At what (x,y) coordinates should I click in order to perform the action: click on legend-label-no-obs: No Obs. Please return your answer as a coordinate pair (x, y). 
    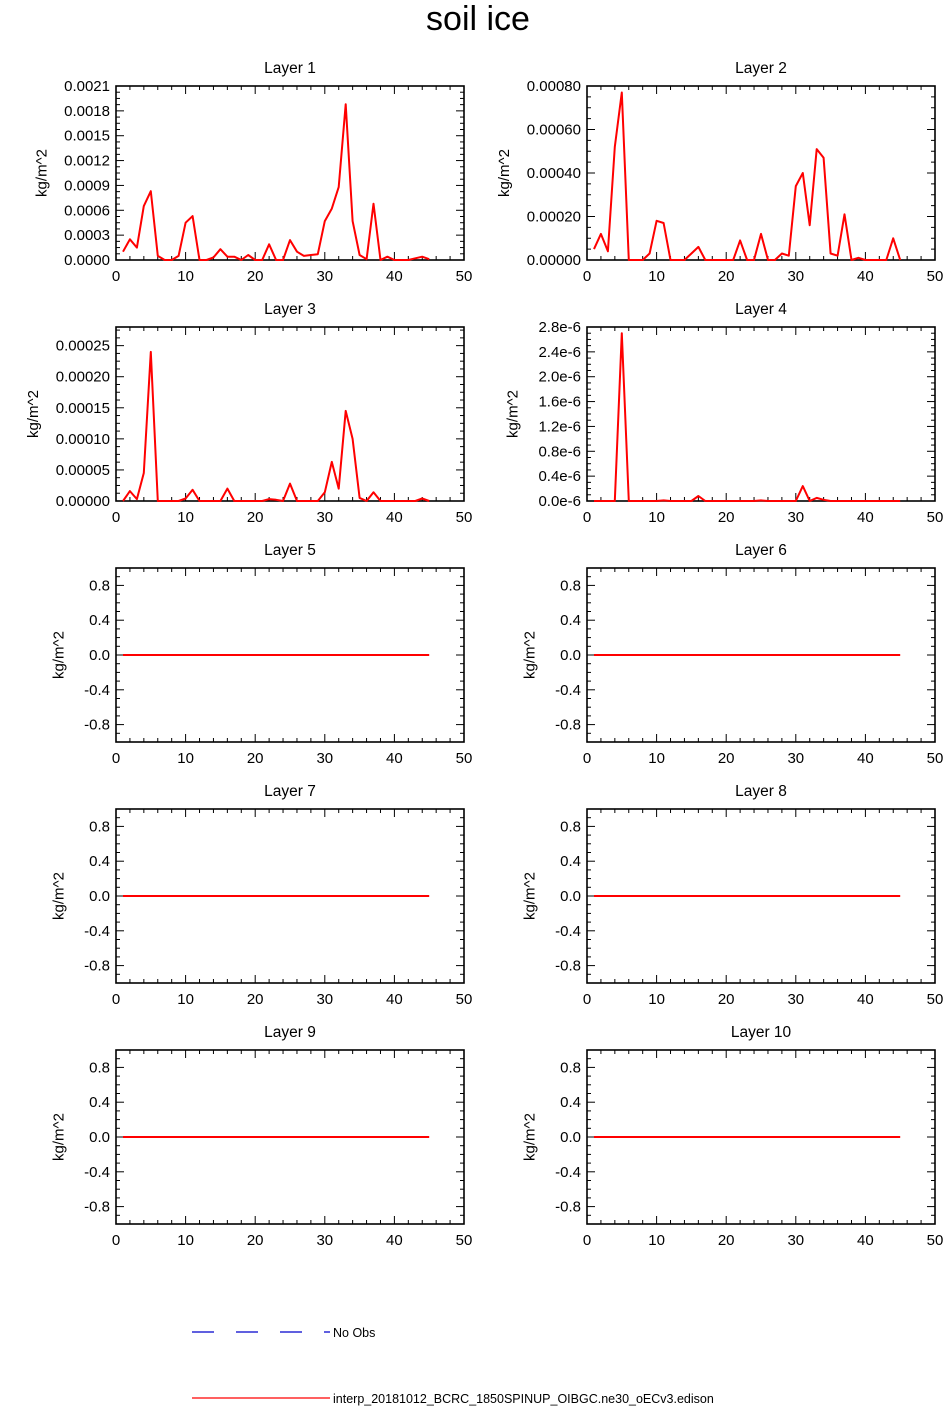
    Looking at the image, I should click on (354, 1333).